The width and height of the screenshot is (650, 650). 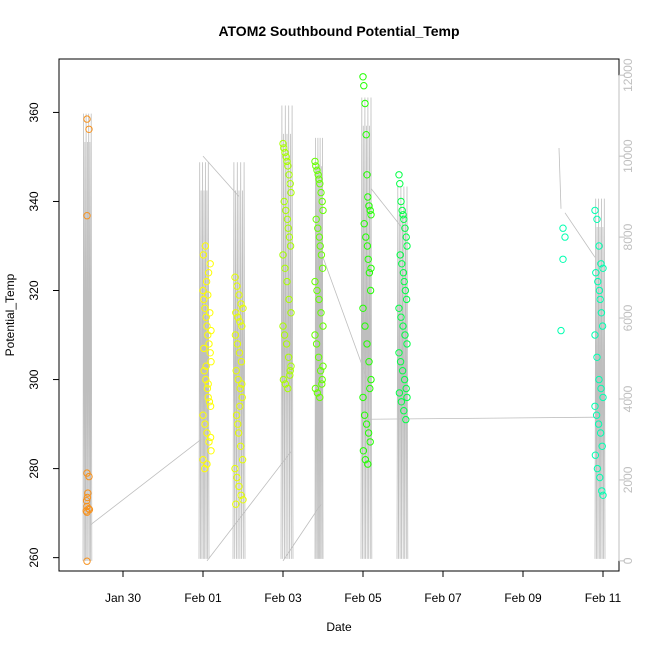 I want to click on y-tick-label: 300, so click(x=34, y=379).